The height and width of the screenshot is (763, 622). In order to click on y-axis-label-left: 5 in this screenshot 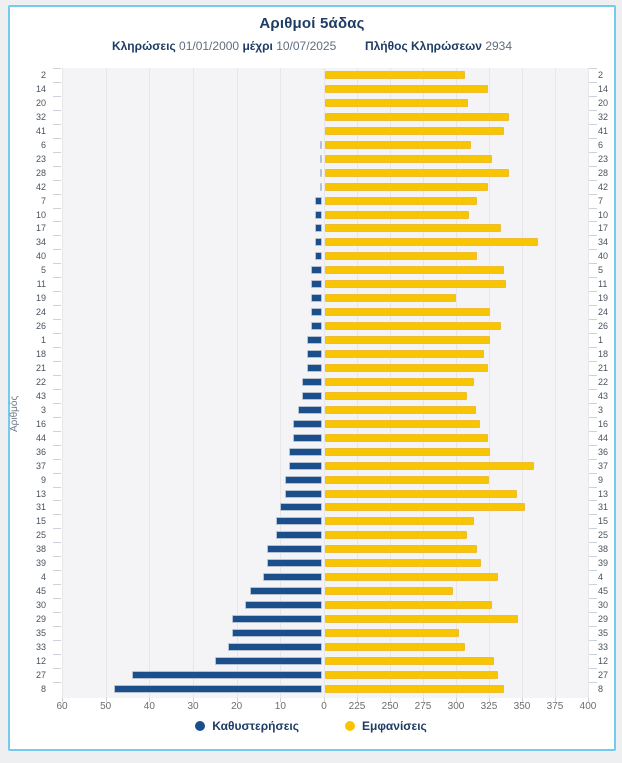, I will do `click(43, 270)`.